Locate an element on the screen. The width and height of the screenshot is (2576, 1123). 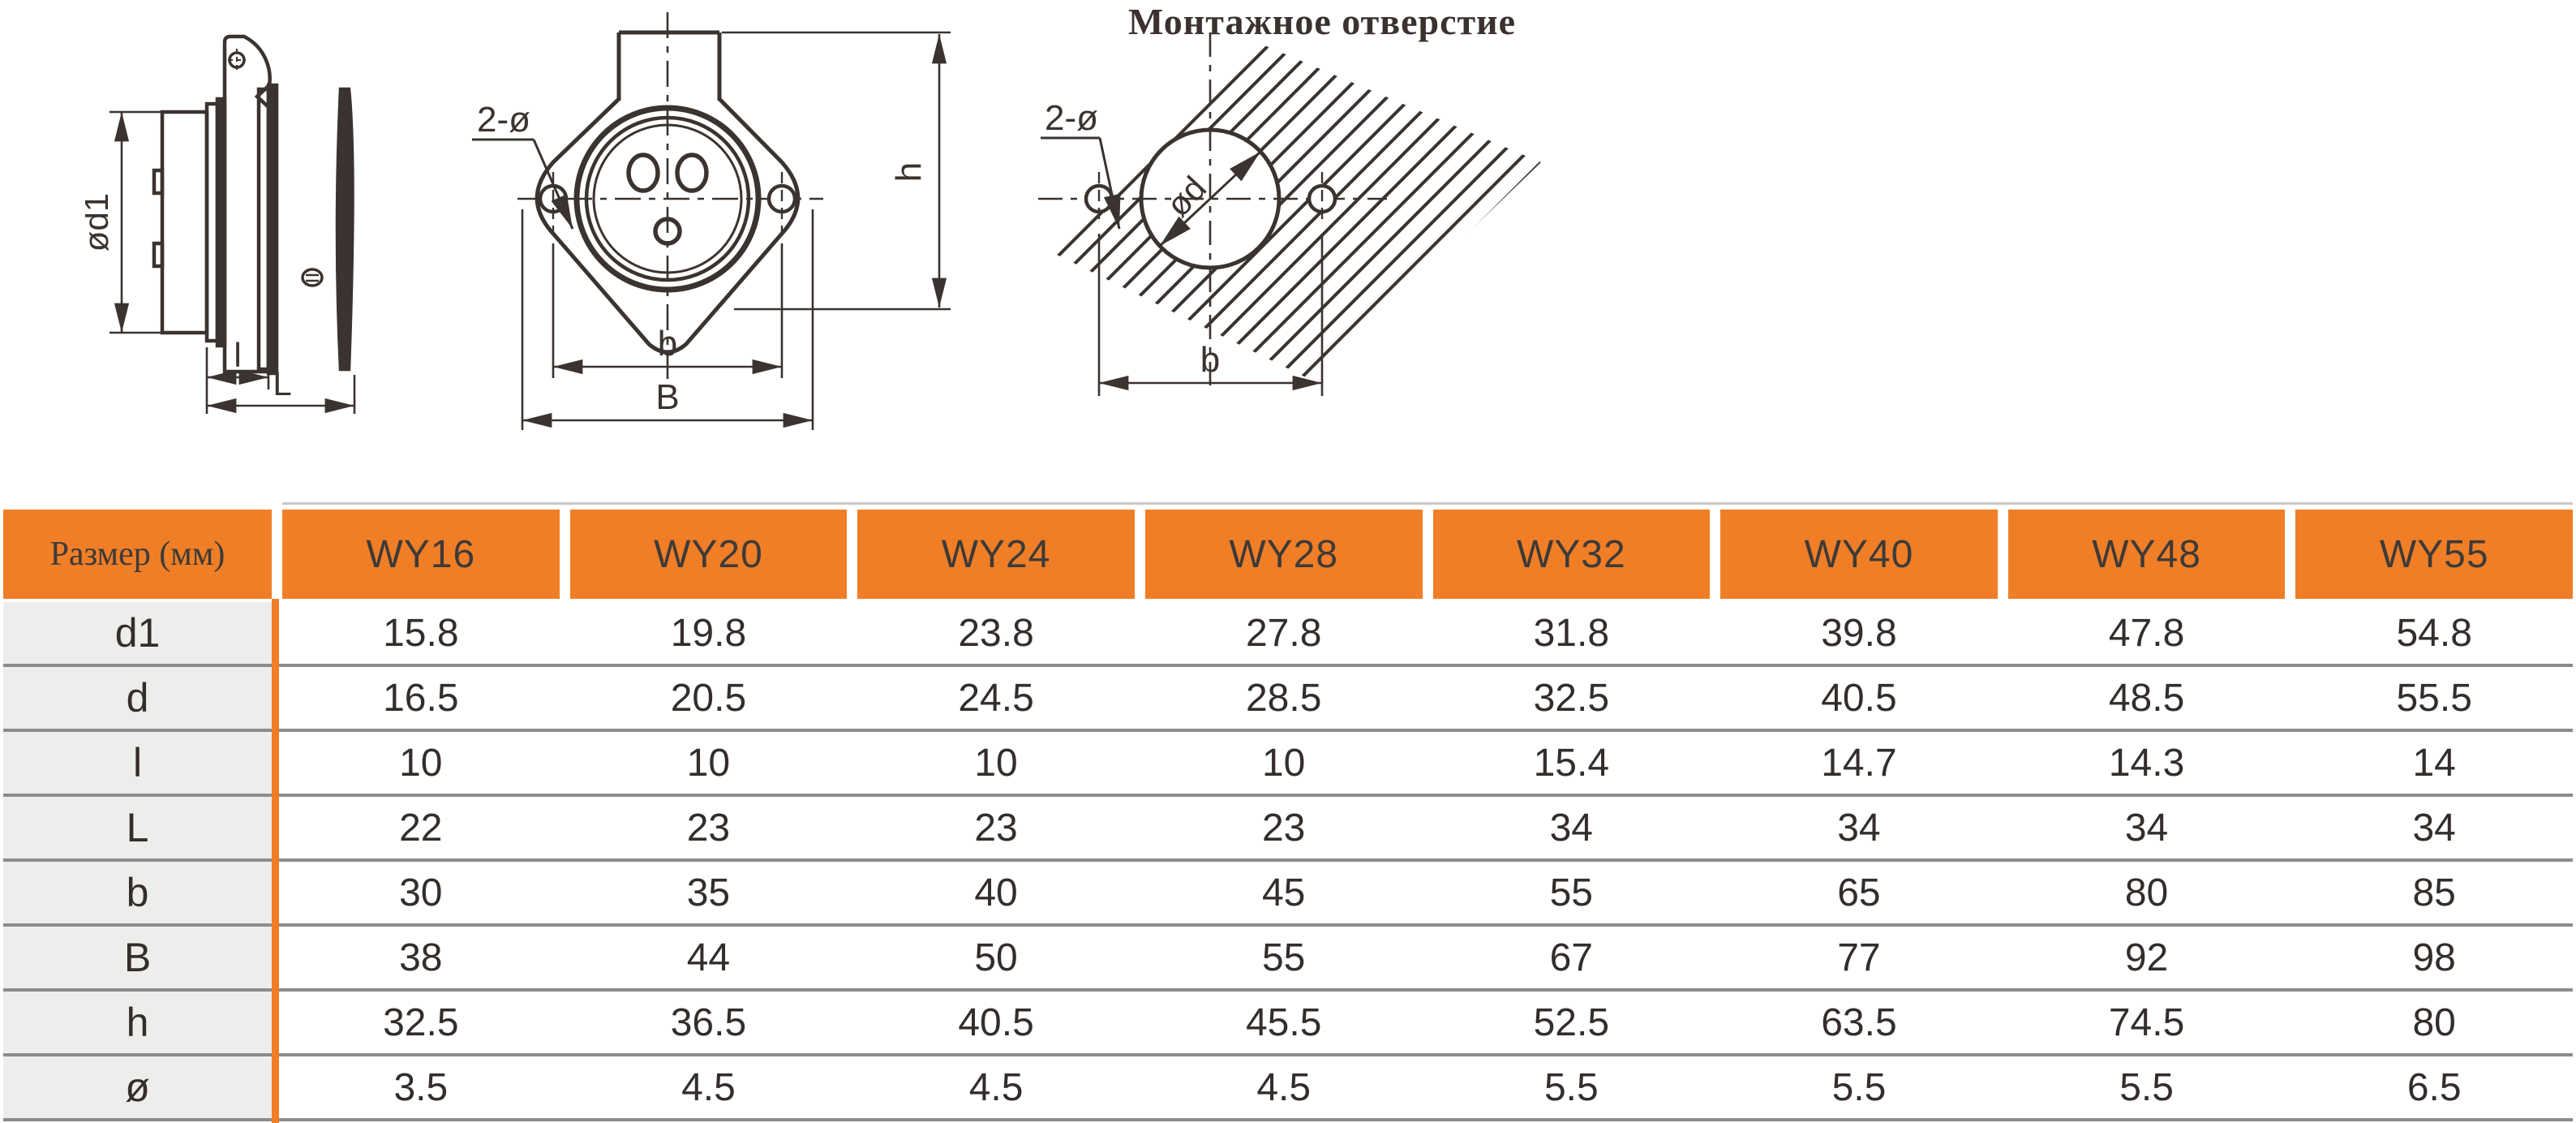
cell-value: 30 is located at coordinates (421, 893).